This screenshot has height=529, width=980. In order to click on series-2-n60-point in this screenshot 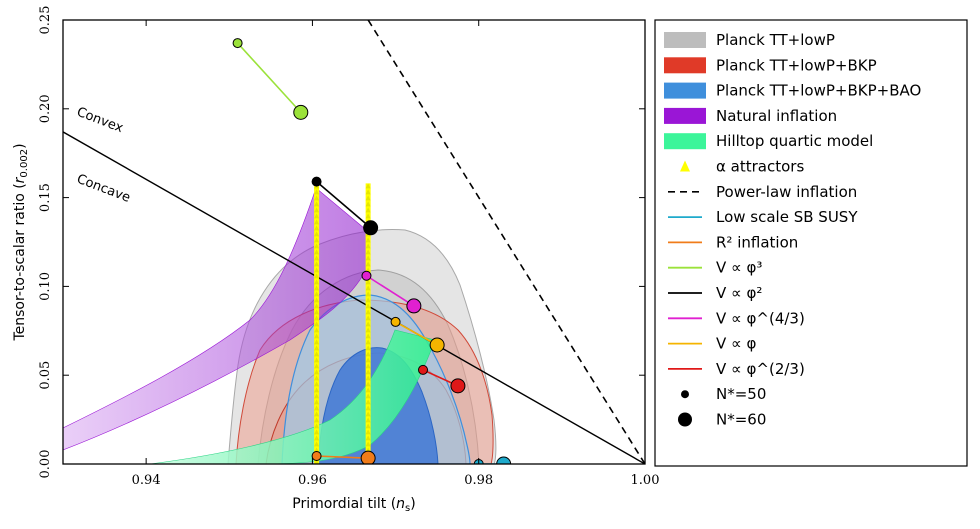, I will do `click(414, 306)`.